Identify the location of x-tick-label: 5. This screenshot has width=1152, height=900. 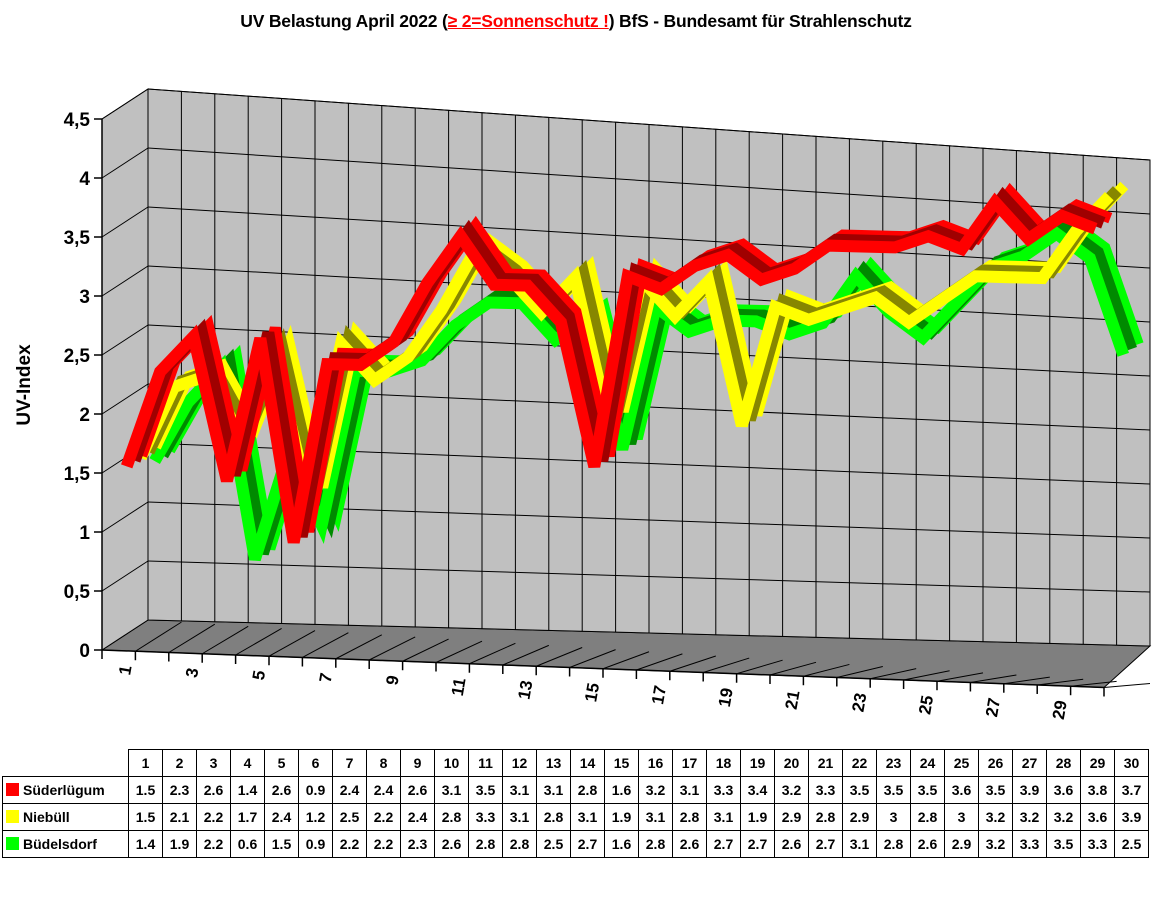
(259, 675).